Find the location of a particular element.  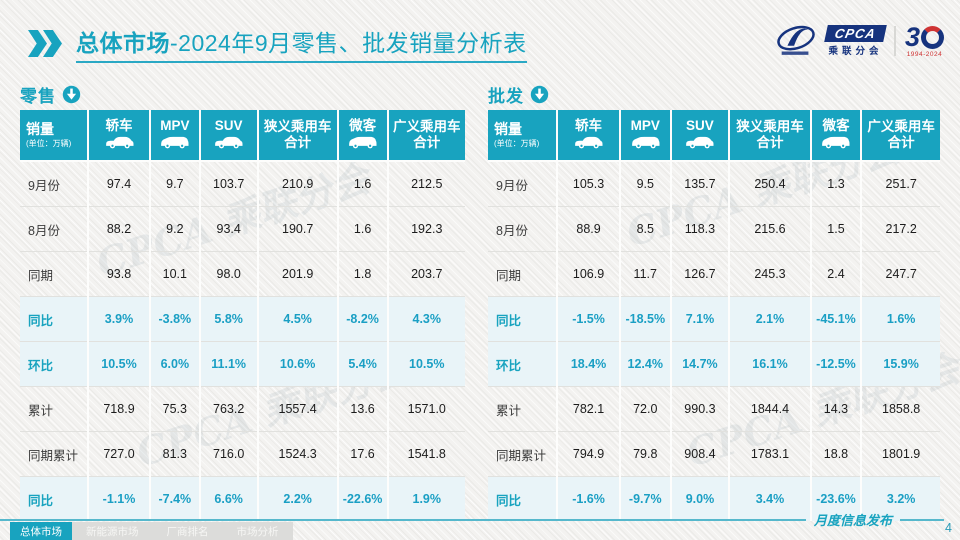

column-header: SUV is located at coordinates (700, 135).